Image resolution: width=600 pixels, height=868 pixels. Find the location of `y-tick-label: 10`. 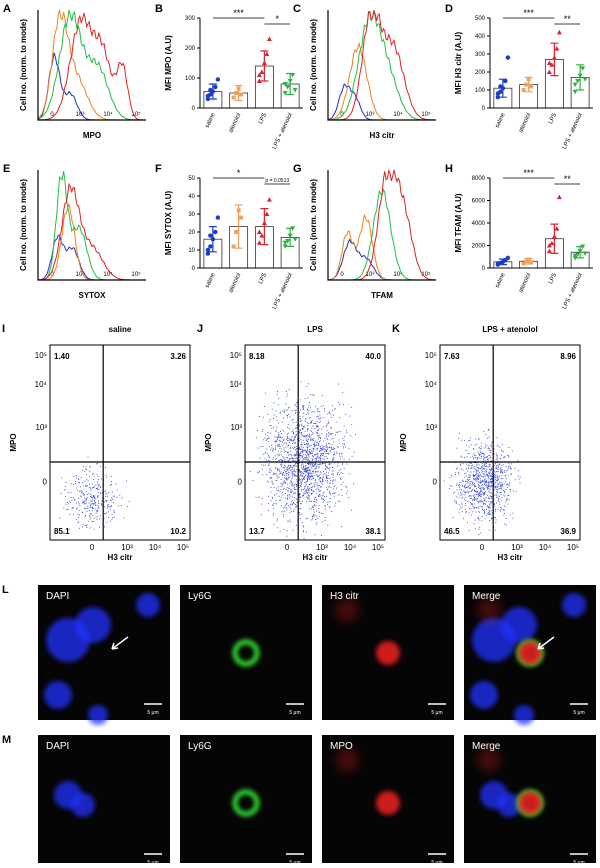

y-tick-label: 10 is located at coordinates (191, 251).